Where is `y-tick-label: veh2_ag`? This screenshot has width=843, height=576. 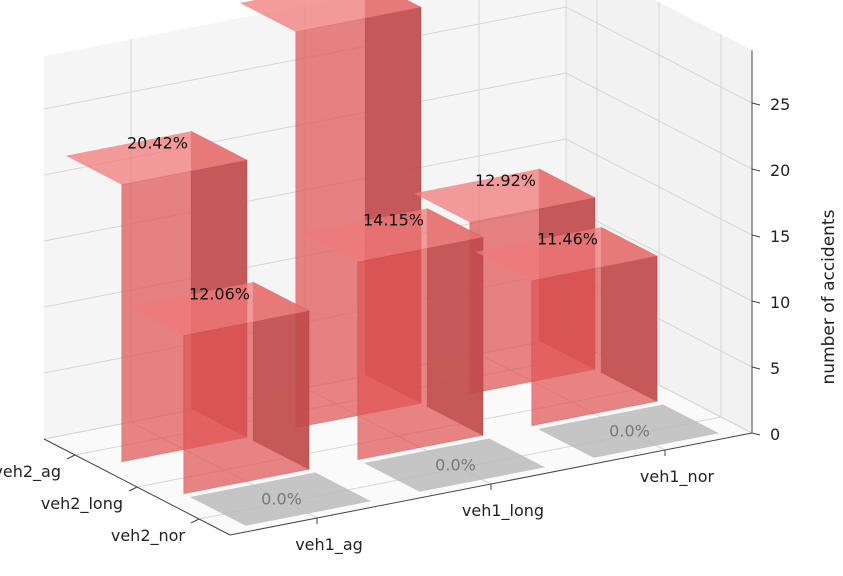
y-tick-label: veh2_ag is located at coordinates (30, 472).